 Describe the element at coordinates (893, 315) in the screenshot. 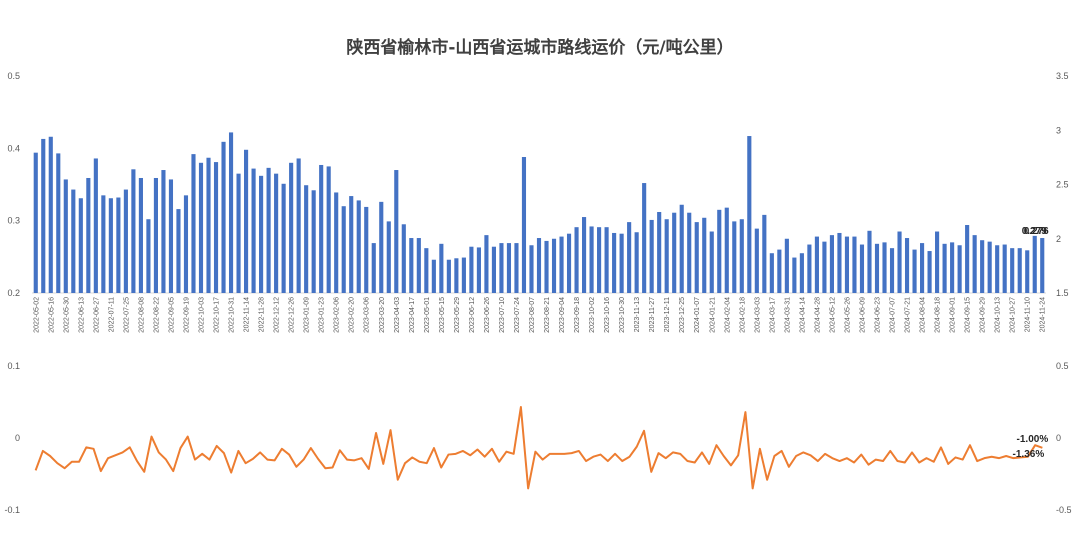

I see `x-tick-label: 2024-07-07` at that location.